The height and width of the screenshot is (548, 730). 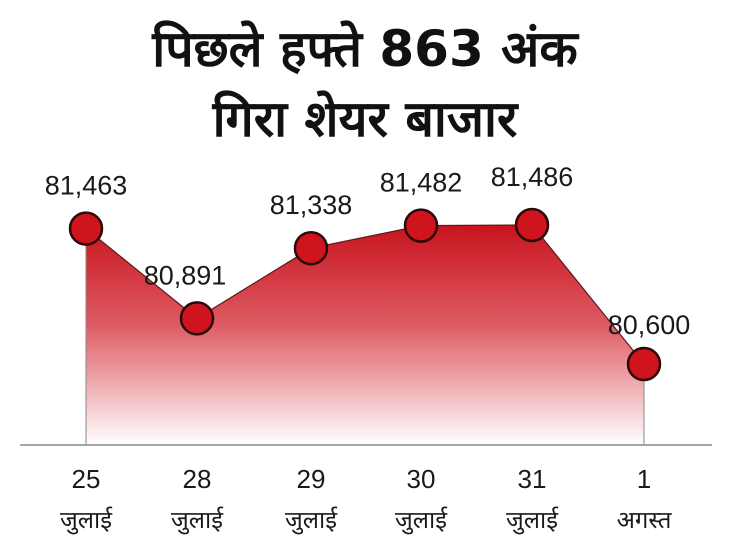 What do you see at coordinates (532, 479) in the screenshot?
I see `x-tick-day: 31` at bounding box center [532, 479].